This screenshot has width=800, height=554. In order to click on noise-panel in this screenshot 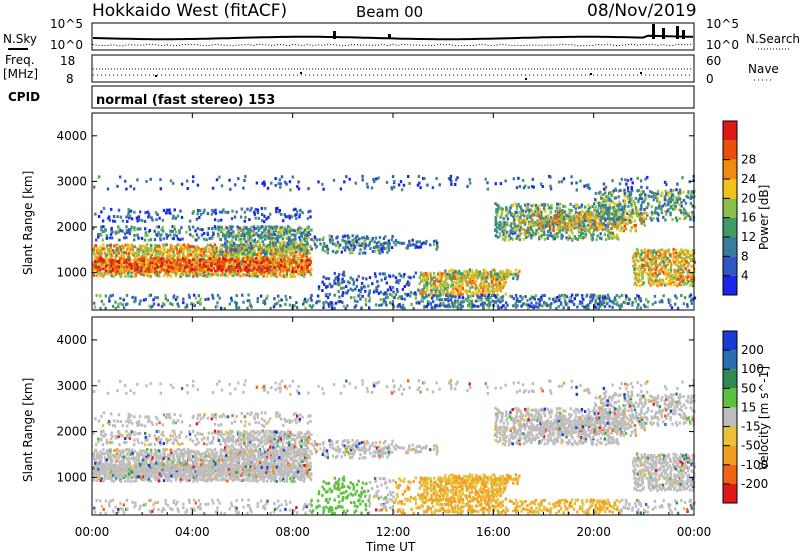, I will do `click(393, 36)`.